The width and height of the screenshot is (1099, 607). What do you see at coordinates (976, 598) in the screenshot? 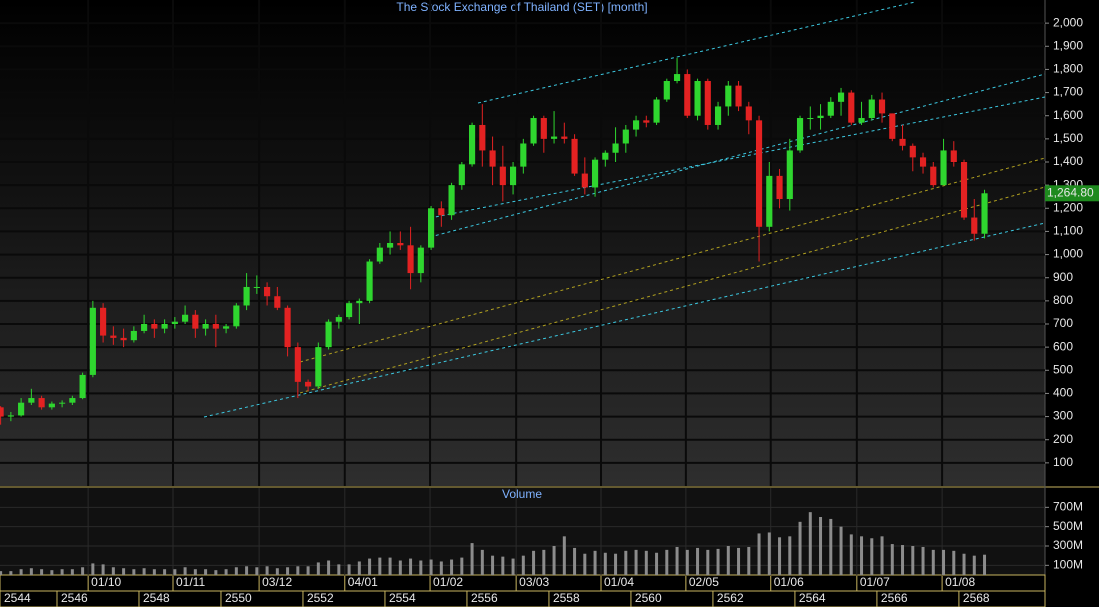
I see `x-tick-label: 2568` at bounding box center [976, 598].